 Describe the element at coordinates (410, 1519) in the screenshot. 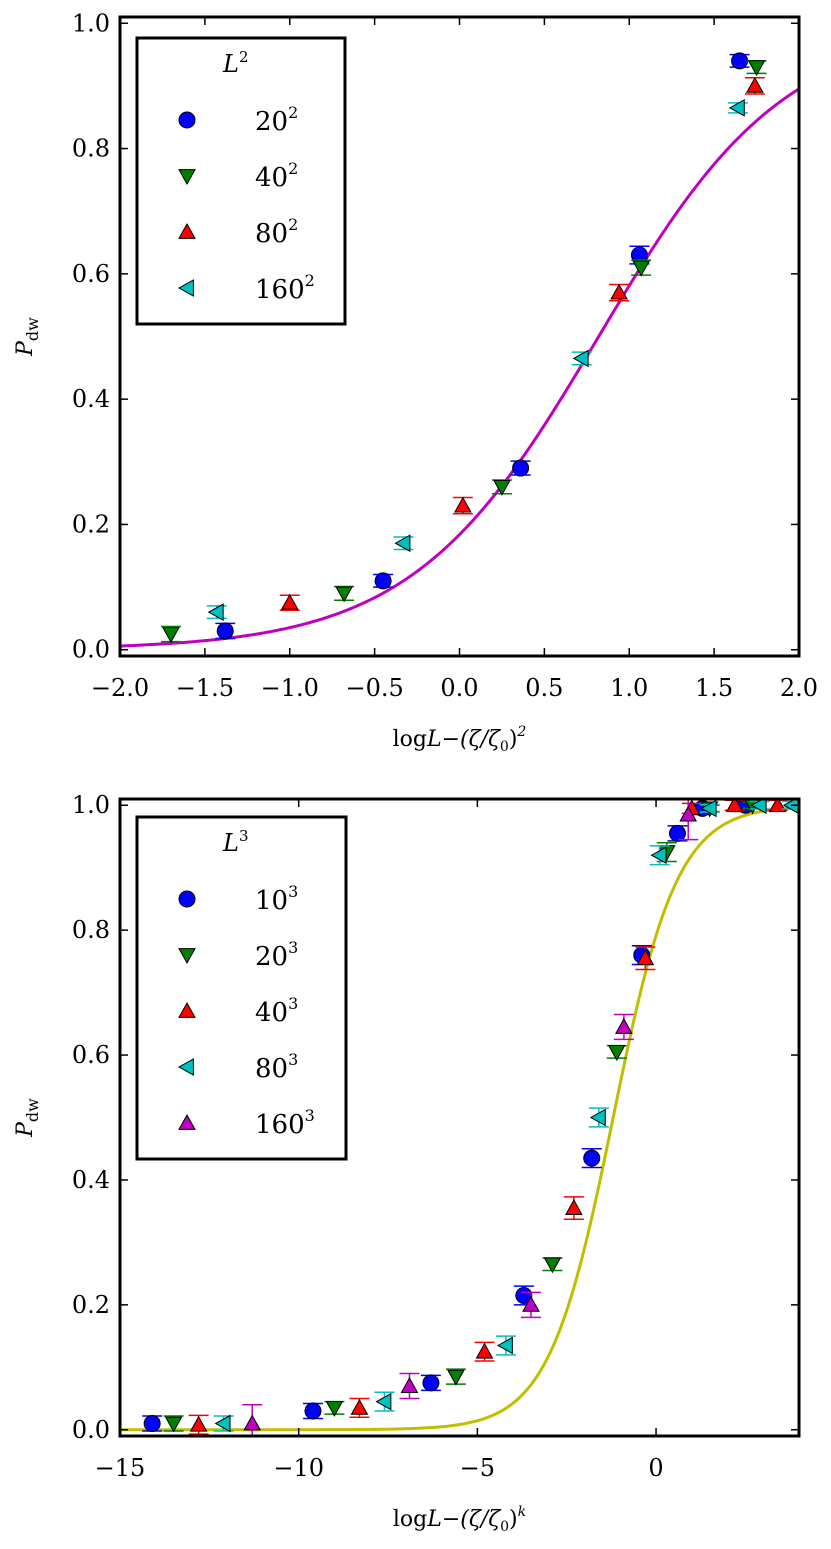

I see `x-axis-label-log: log` at that location.